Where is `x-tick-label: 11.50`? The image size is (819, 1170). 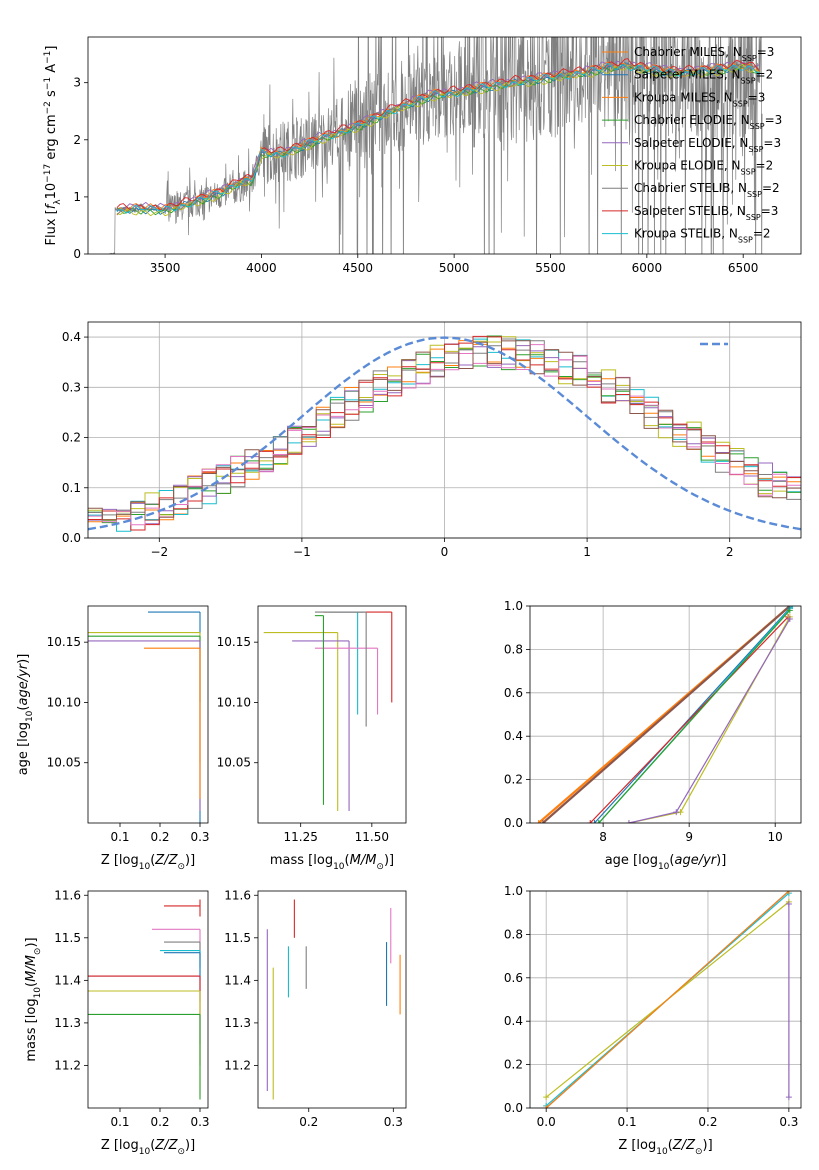 x-tick-label: 11.50 is located at coordinates (372, 837).